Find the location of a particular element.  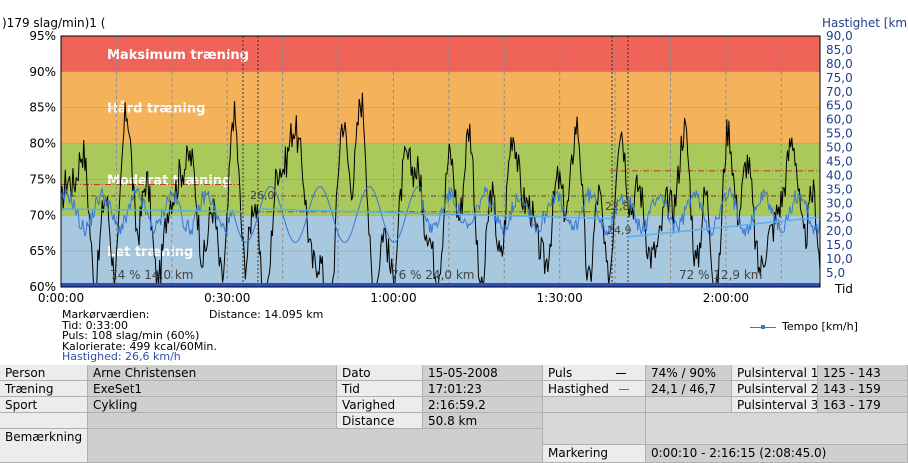

y-right-tick: 65,0 is located at coordinates (839, 106).